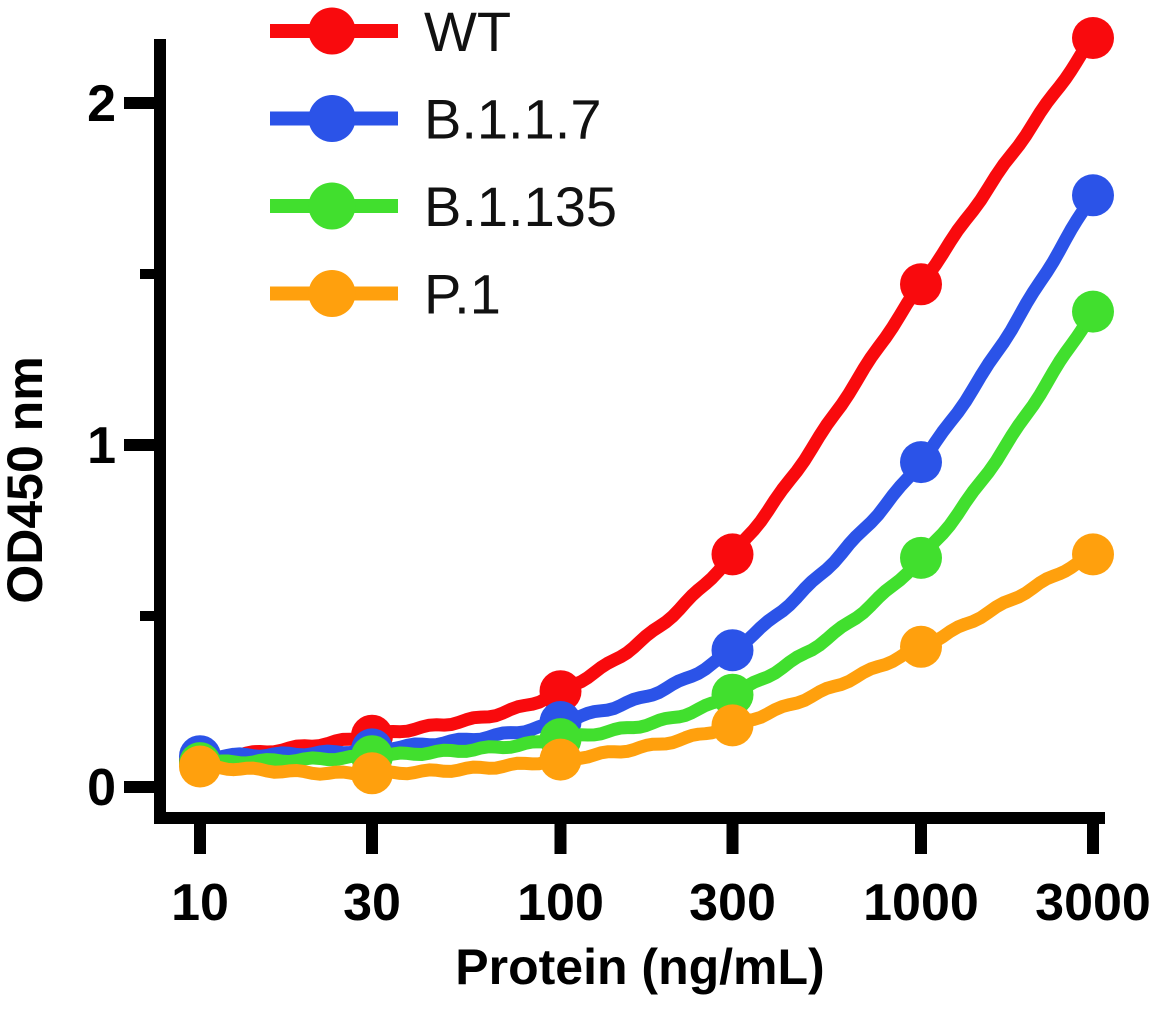 The width and height of the screenshot is (1150, 1013). I want to click on y-tick-label: 0, so click(101, 788).